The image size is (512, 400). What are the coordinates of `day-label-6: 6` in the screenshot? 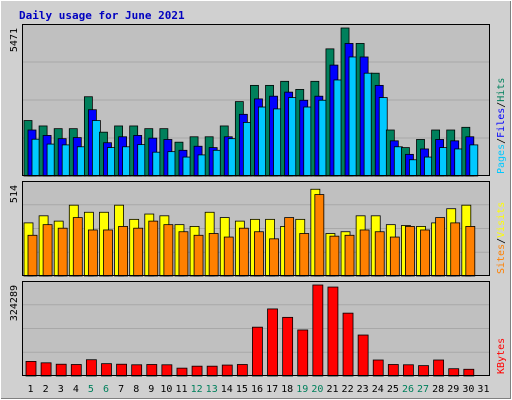 It's located at (106, 389).